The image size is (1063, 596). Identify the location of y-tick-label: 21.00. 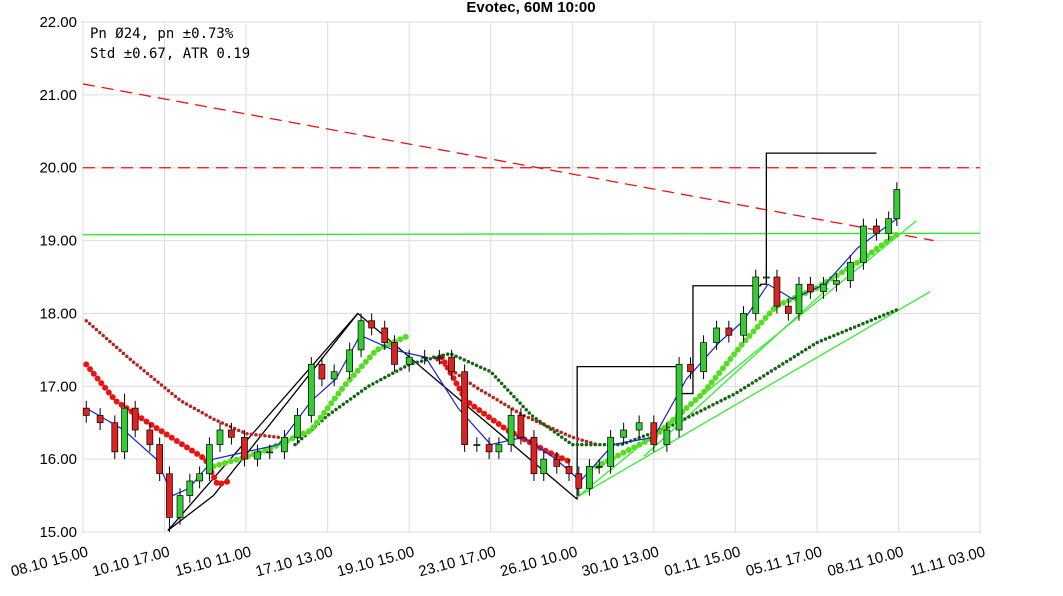
(58, 95).